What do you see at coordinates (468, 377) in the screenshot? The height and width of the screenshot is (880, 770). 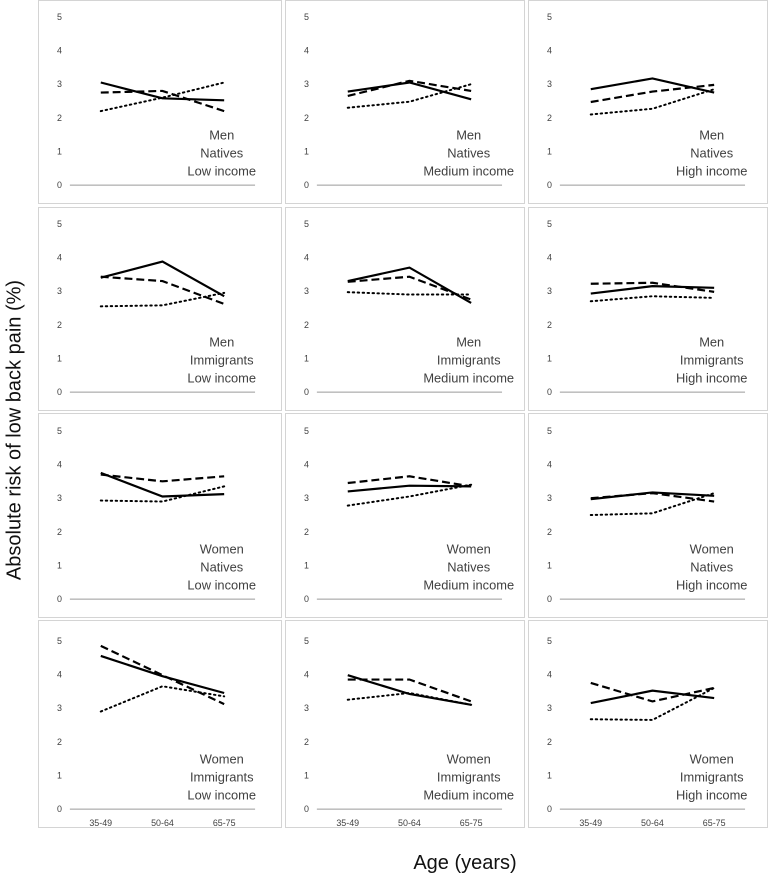 I see `panel-label-3: Medium income` at bounding box center [468, 377].